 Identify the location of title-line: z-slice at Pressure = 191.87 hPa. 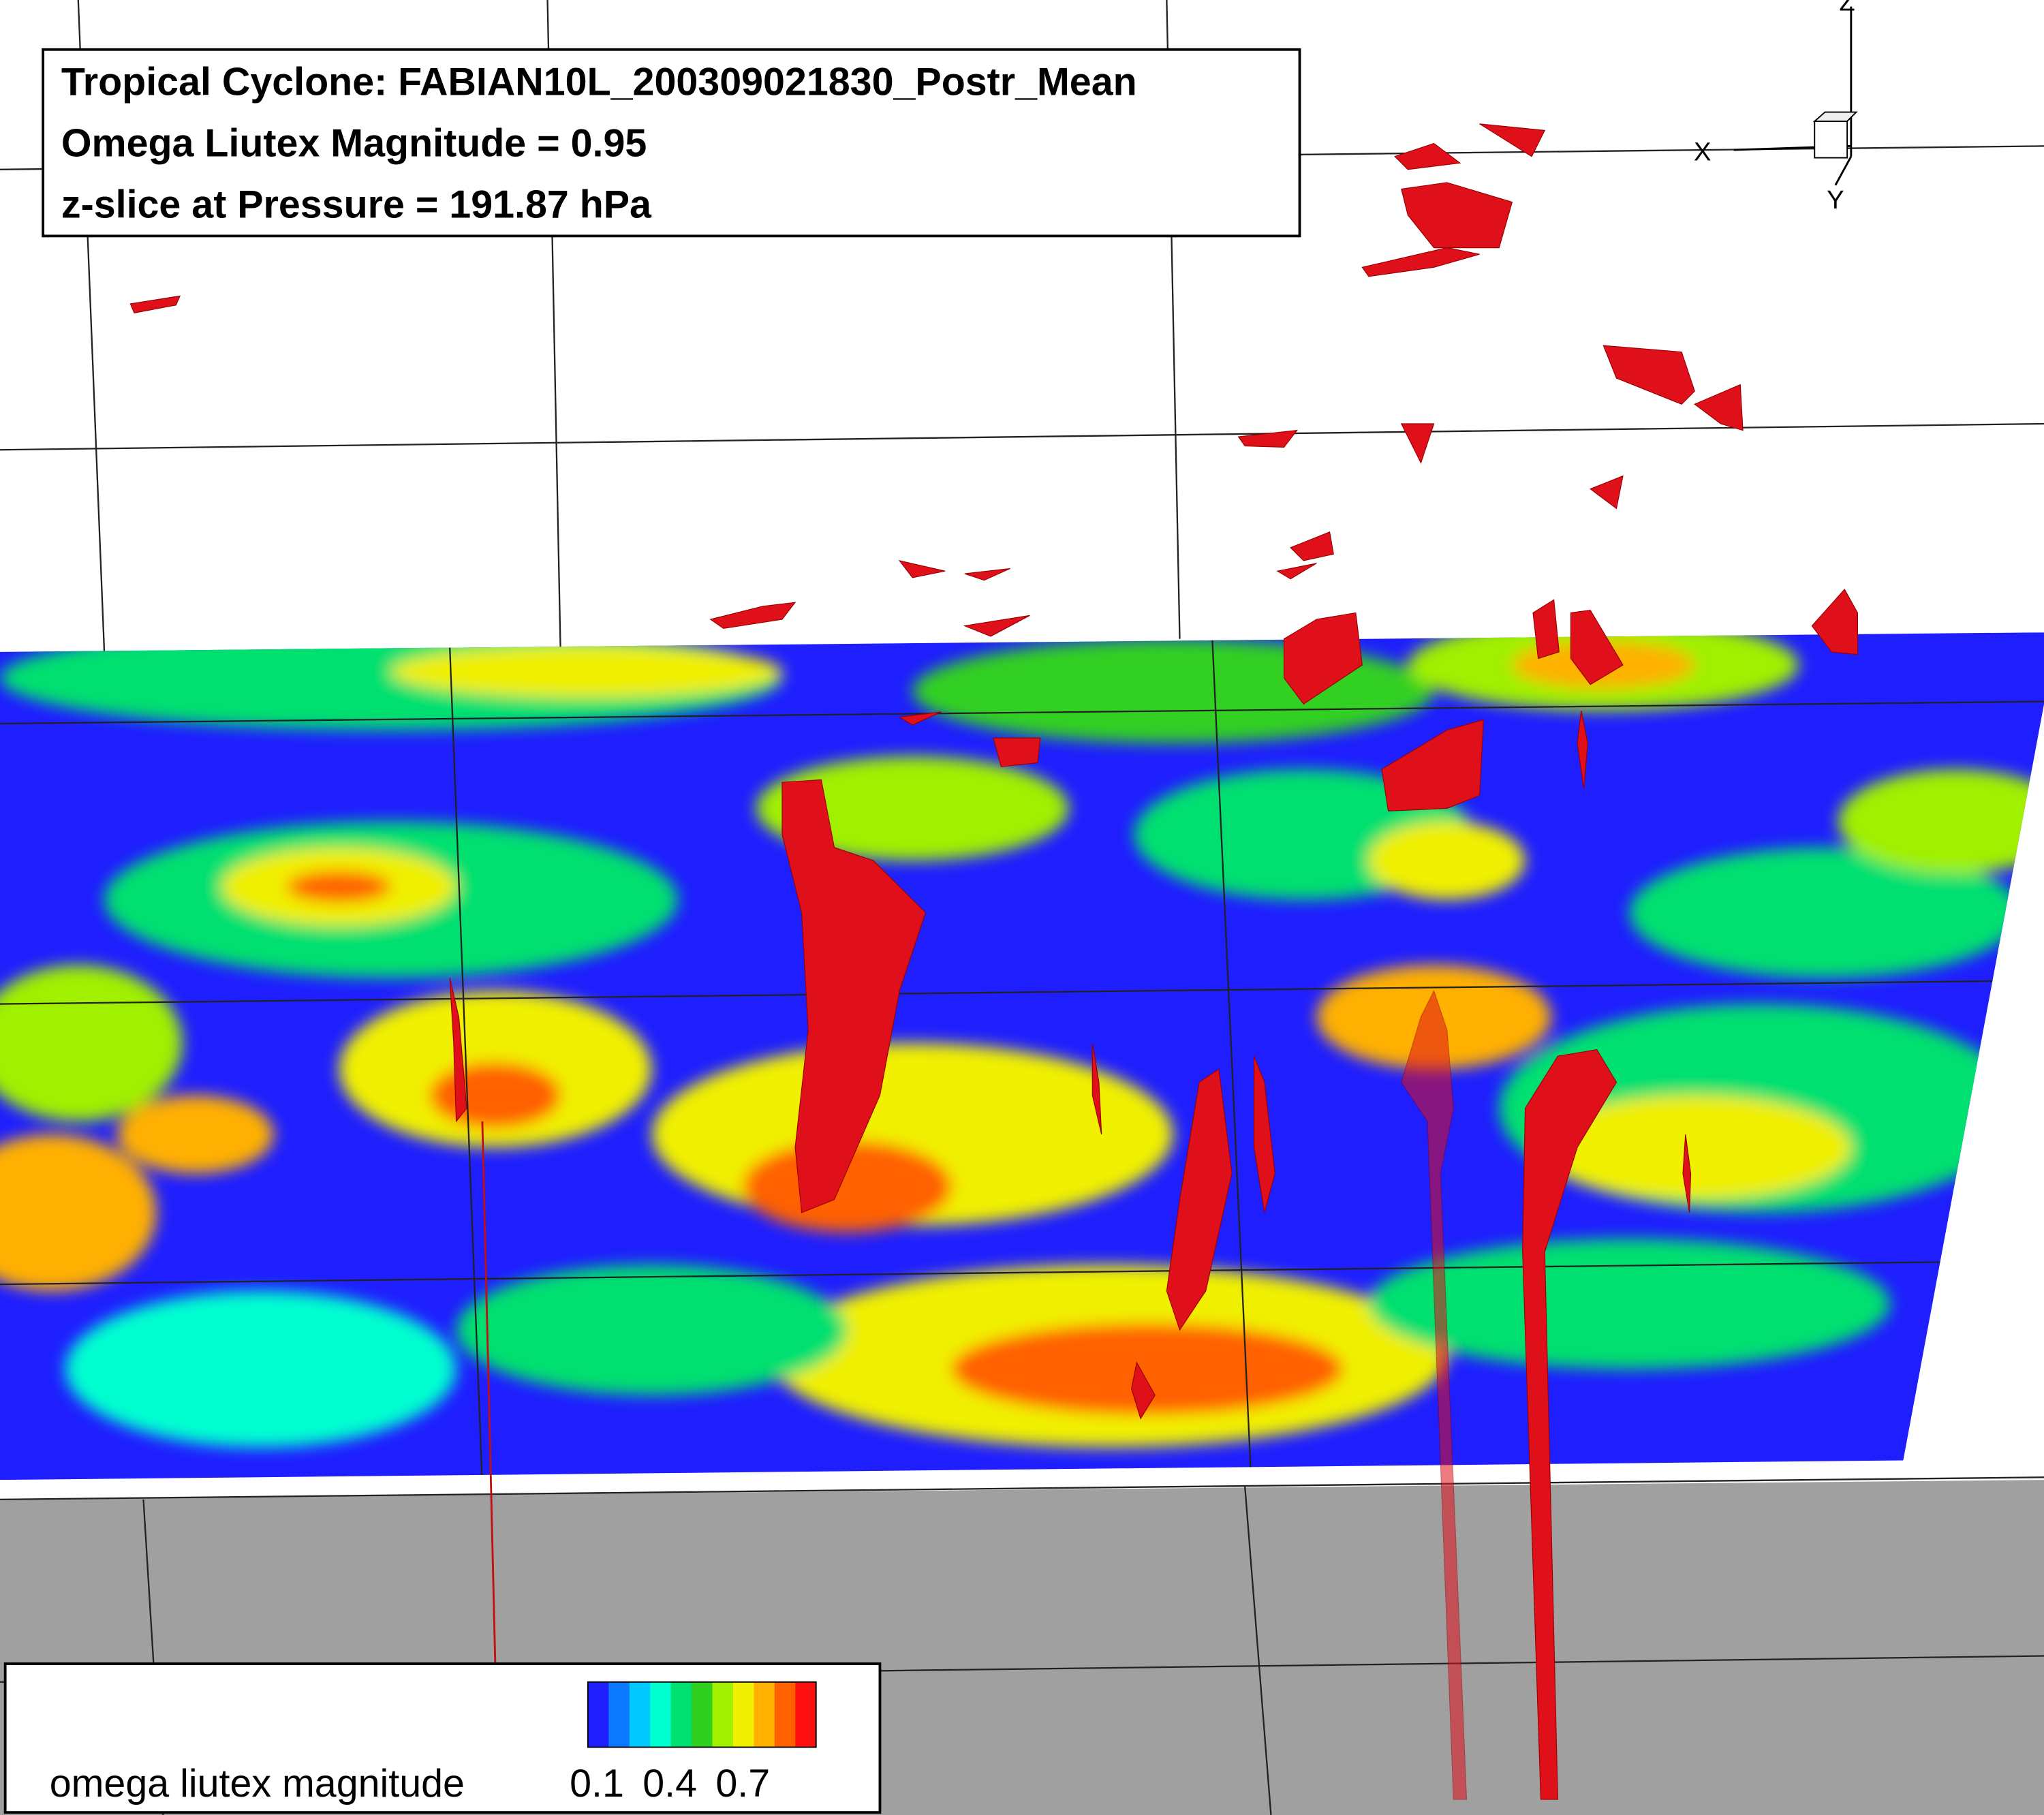
(357, 205).